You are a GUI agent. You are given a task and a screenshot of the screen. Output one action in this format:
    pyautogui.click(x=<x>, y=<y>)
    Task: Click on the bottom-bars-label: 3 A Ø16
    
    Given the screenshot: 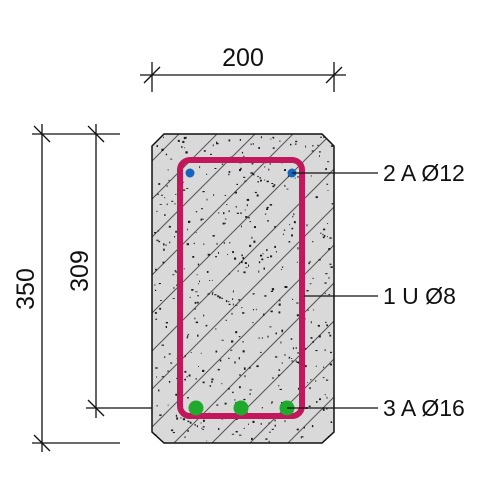 What is the action you would take?
    pyautogui.click(x=424, y=408)
    